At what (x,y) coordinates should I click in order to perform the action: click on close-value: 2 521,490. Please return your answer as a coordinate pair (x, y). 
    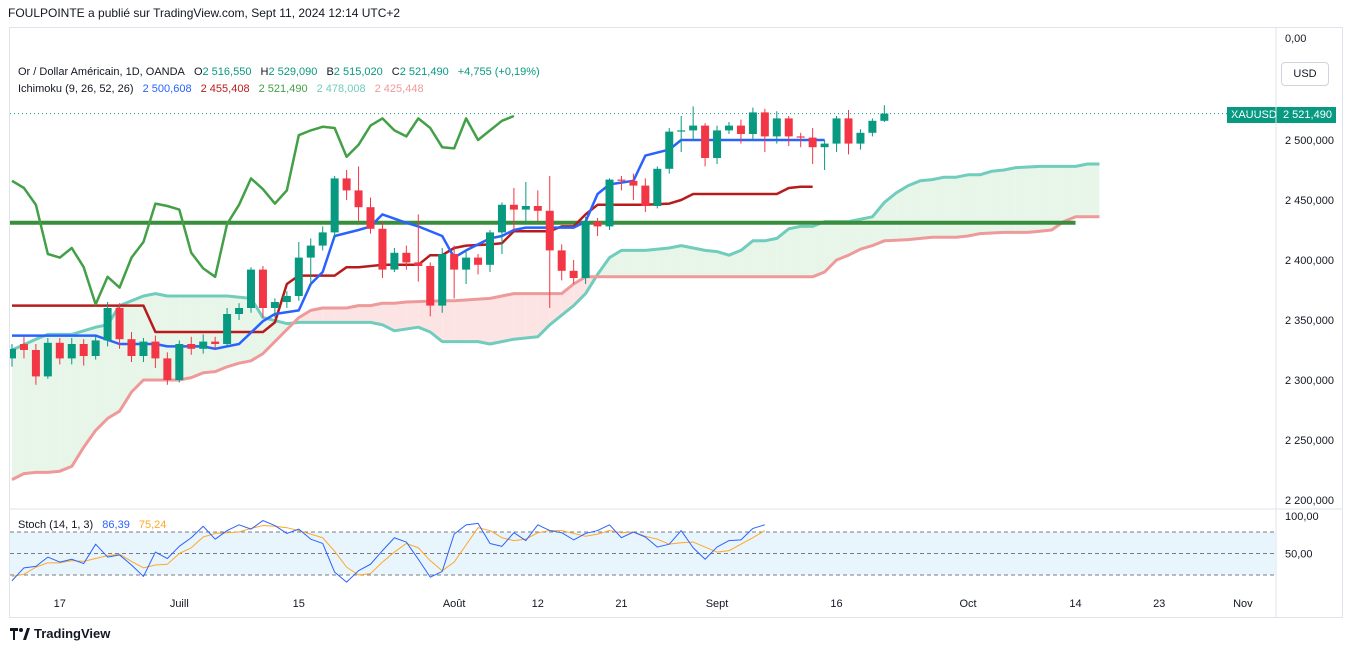
    Looking at the image, I should click on (424, 72).